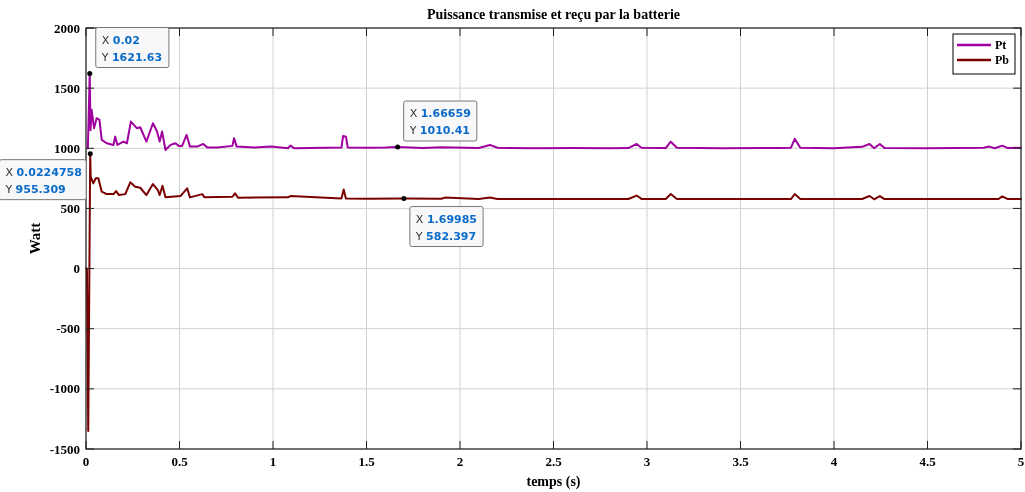 The height and width of the screenshot is (492, 1025). Describe the element at coordinates (834, 461) in the screenshot. I see `x-tick-label: 4` at that location.